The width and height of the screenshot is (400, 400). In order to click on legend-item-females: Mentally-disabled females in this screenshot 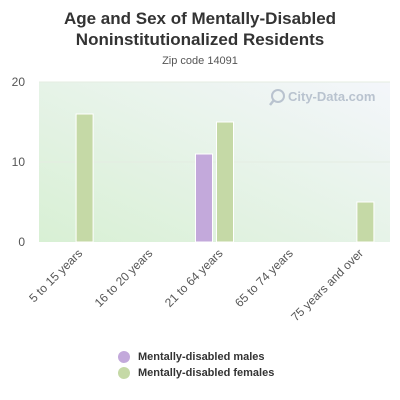, I will do `click(196, 373)`.